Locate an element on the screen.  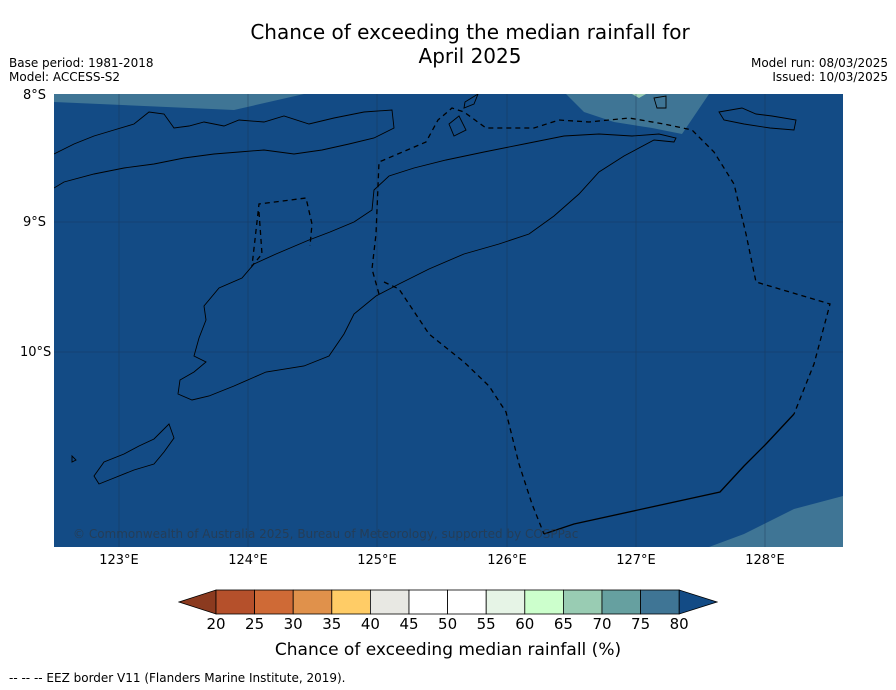
colorbar-extend-low is located at coordinates (197, 602).